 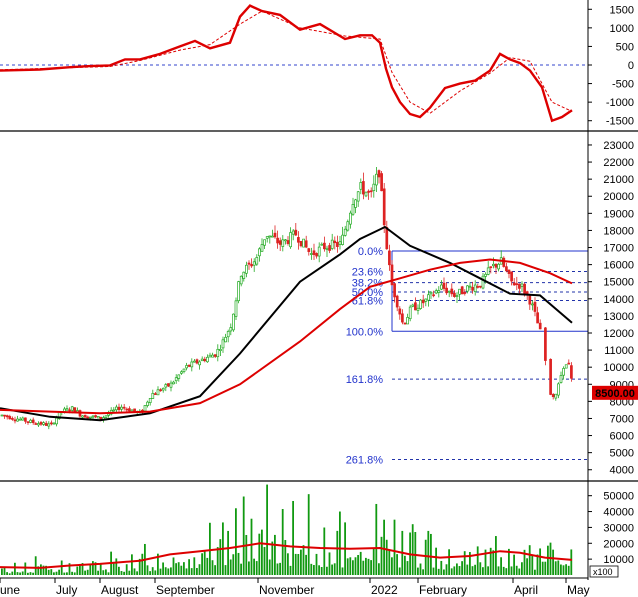 I want to click on y-tick-label: 23000, so click(x=618, y=146).